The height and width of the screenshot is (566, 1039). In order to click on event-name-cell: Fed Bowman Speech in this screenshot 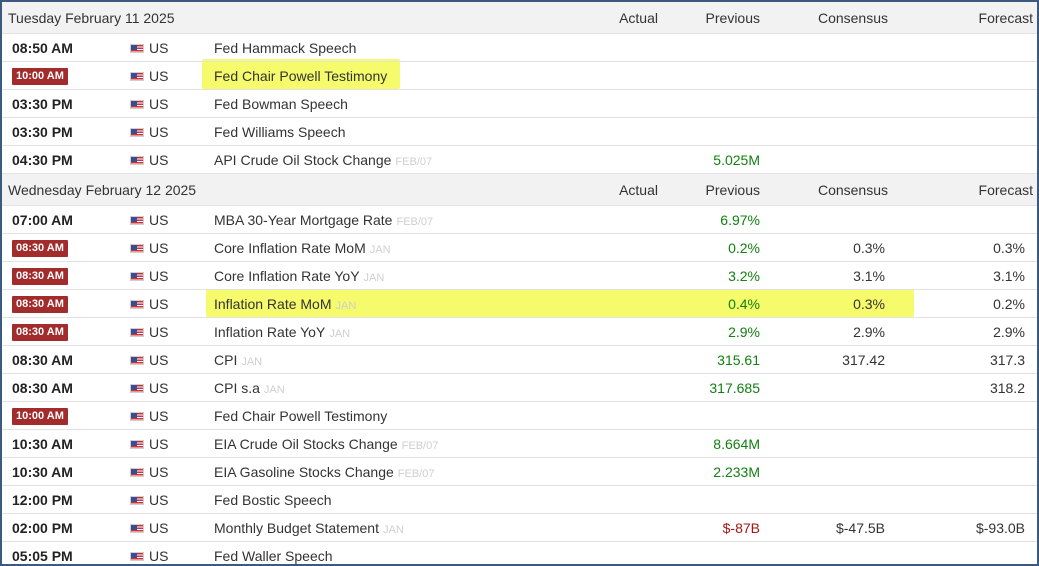, I will do `click(394, 103)`.